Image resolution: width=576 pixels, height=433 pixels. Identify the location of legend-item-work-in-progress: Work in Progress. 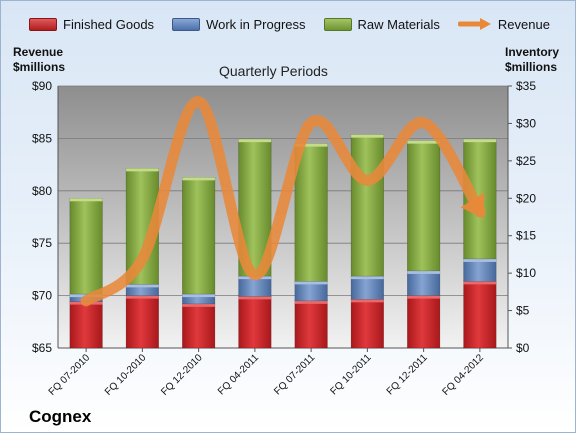
(239, 24).